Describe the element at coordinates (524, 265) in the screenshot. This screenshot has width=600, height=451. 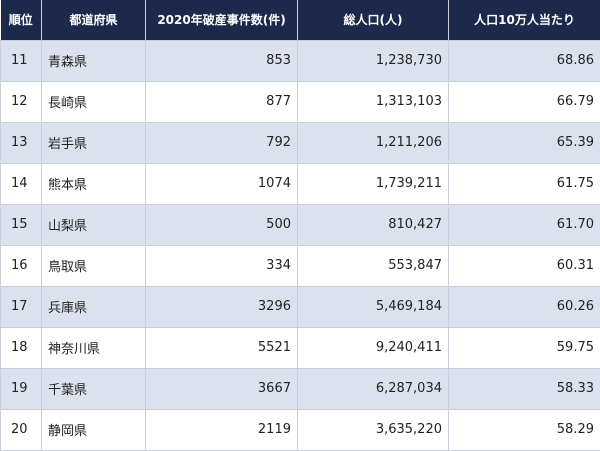
I see `number-cell: 60.31` at that location.